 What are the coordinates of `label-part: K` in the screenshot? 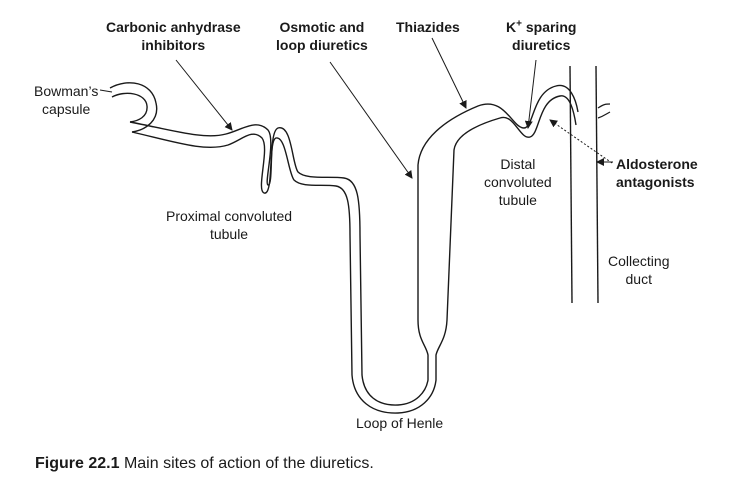 It's located at (511, 27).